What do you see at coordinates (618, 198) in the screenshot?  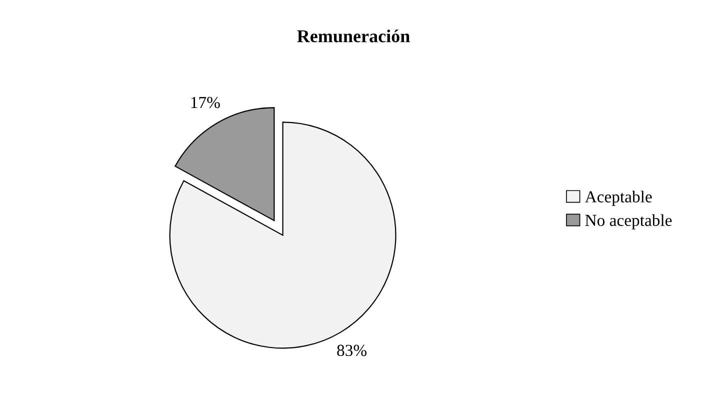 I see `legend-label: Aceptable` at bounding box center [618, 198].